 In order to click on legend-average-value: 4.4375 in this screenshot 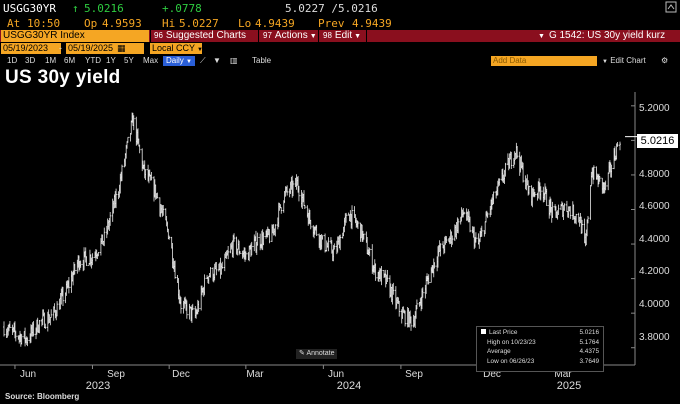, I will do `click(589, 351)`.